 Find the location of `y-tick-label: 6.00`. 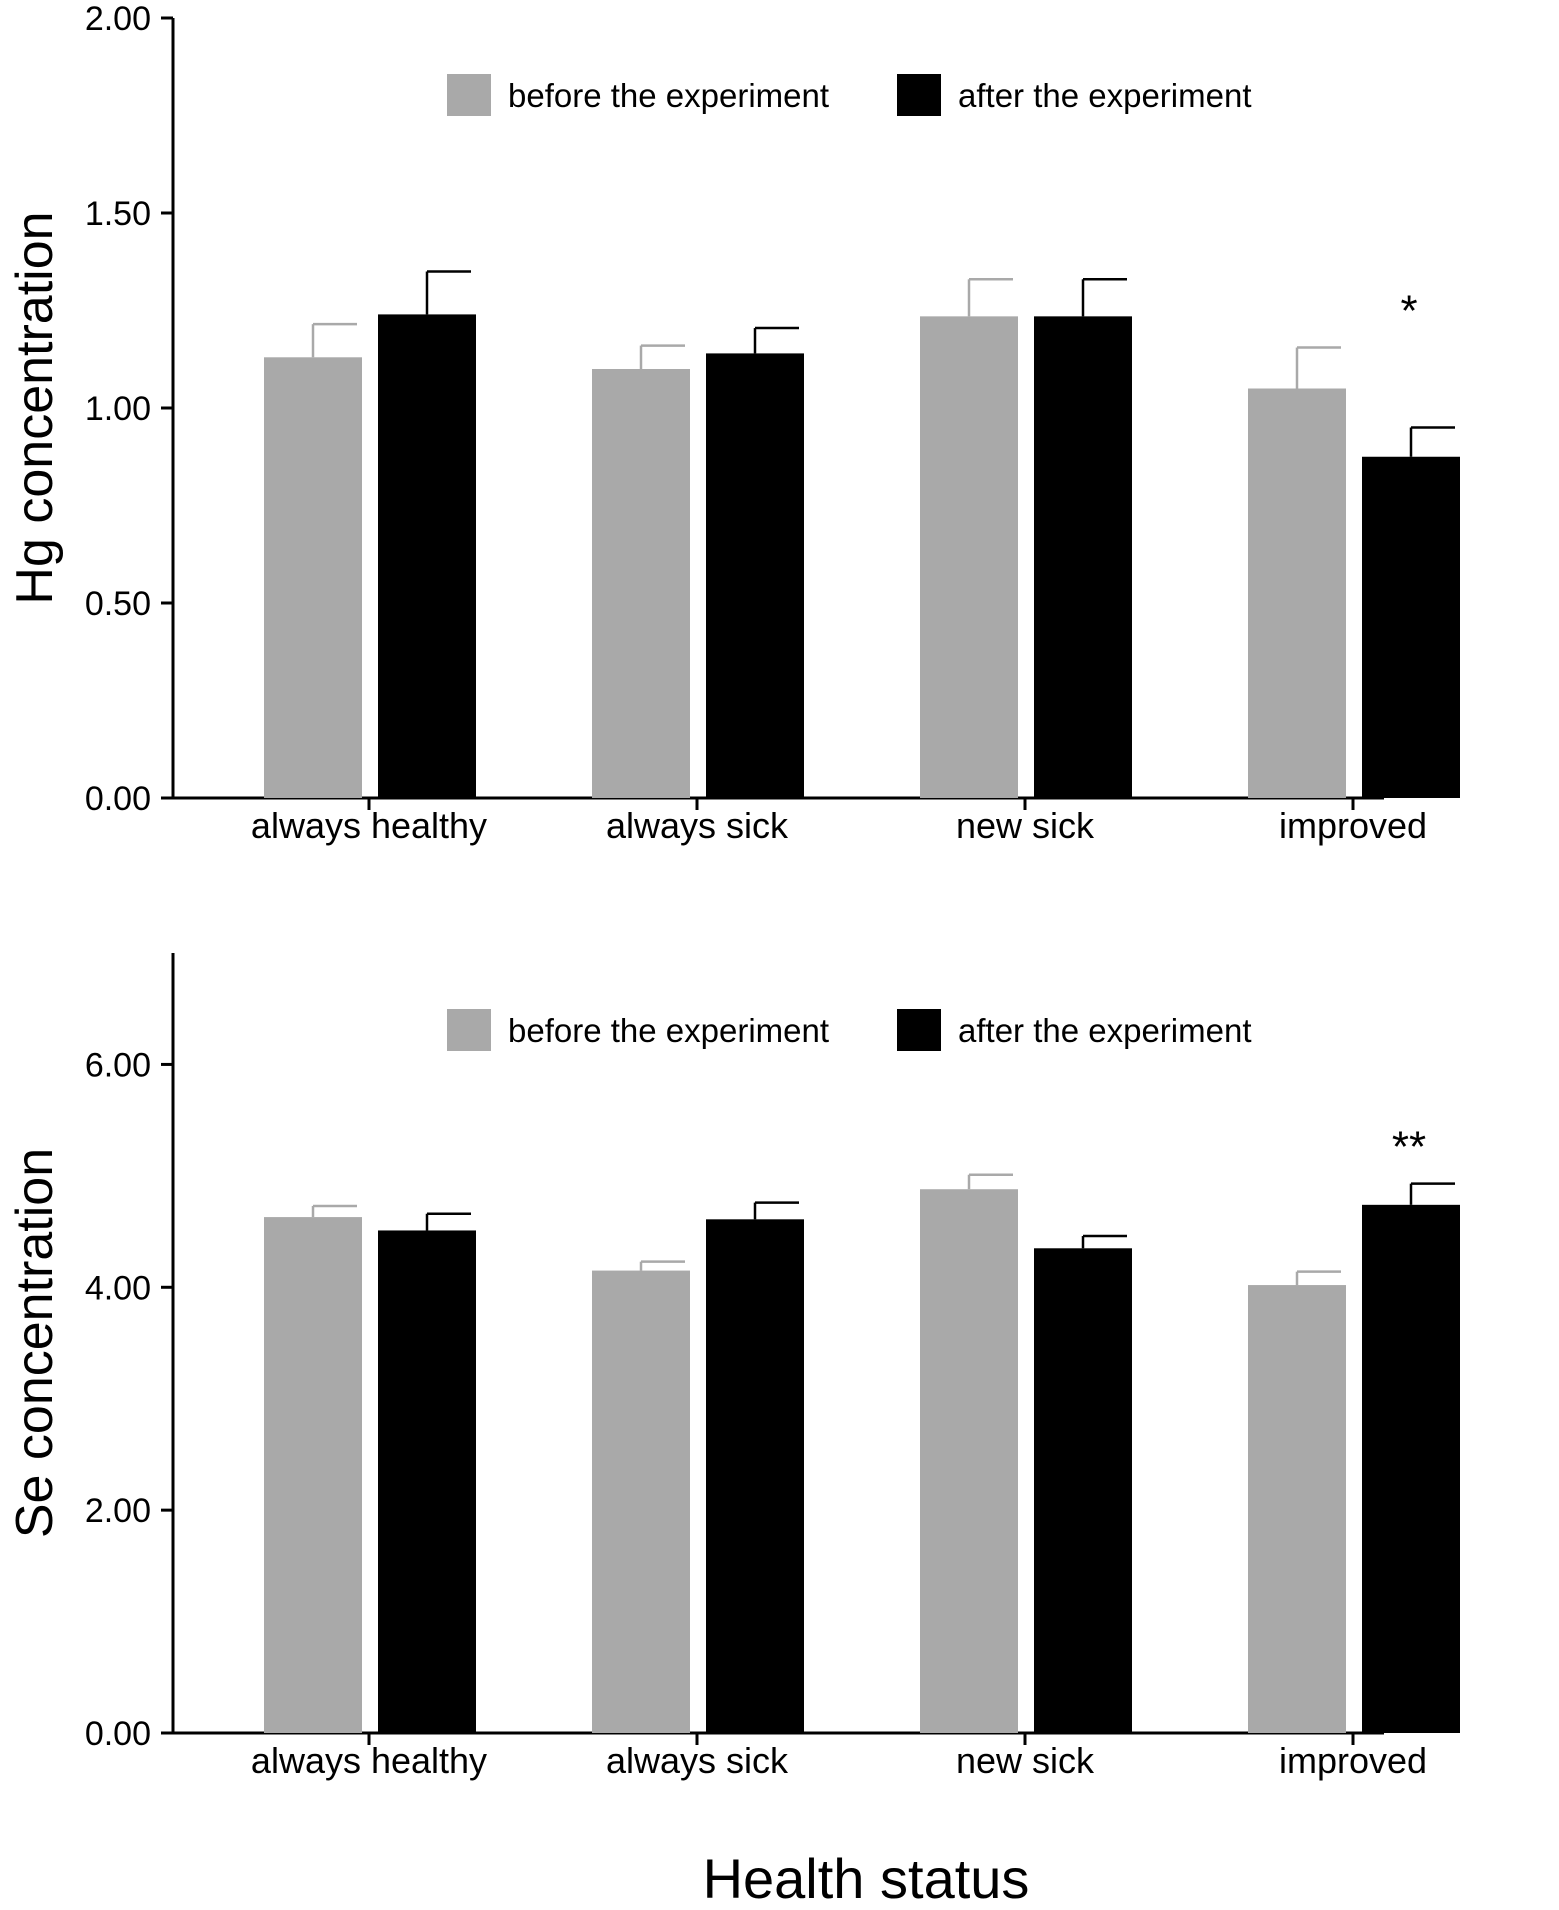

y-tick-label: 6.00 is located at coordinates (118, 1065).